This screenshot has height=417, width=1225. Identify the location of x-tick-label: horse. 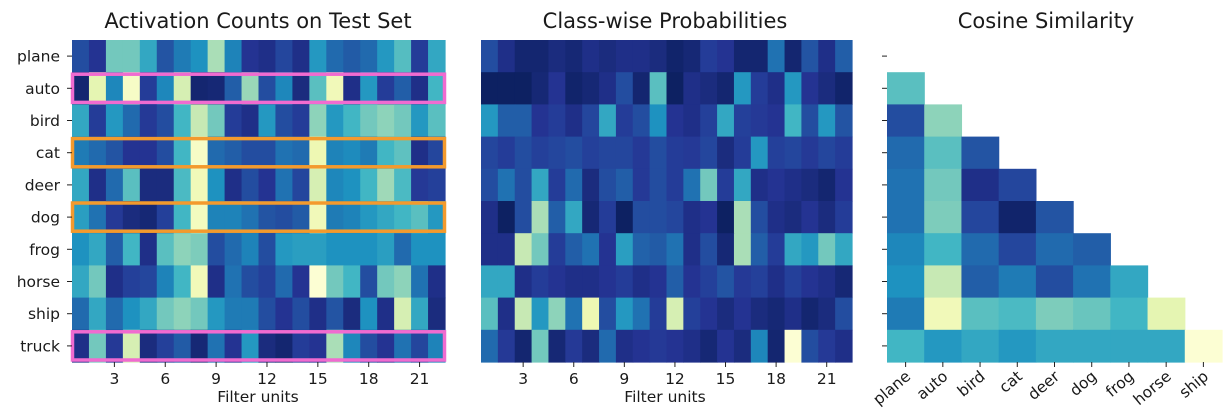
(1152, 388).